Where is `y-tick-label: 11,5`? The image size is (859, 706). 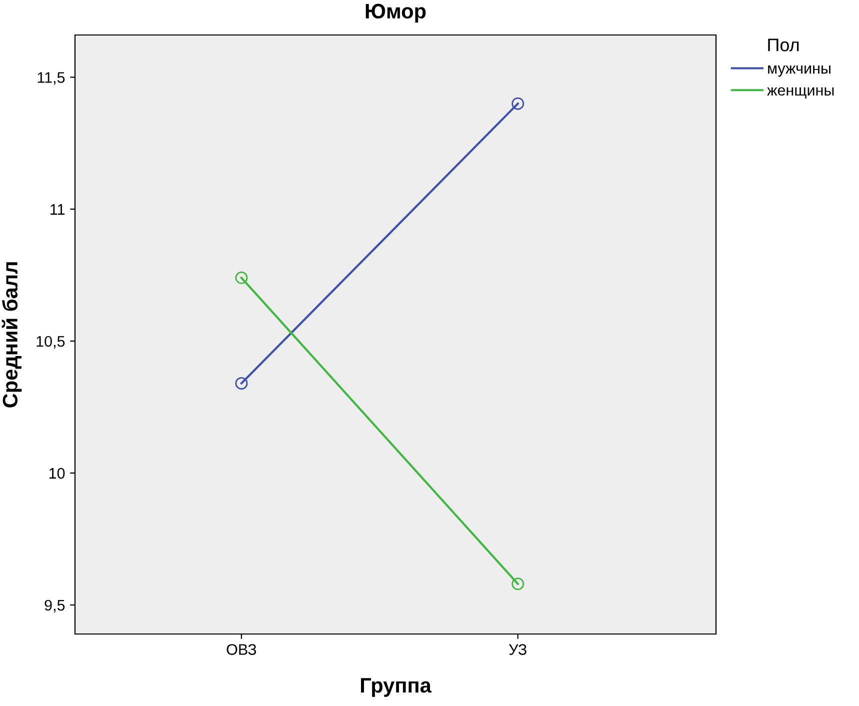 y-tick-label: 11,5 is located at coordinates (51, 78).